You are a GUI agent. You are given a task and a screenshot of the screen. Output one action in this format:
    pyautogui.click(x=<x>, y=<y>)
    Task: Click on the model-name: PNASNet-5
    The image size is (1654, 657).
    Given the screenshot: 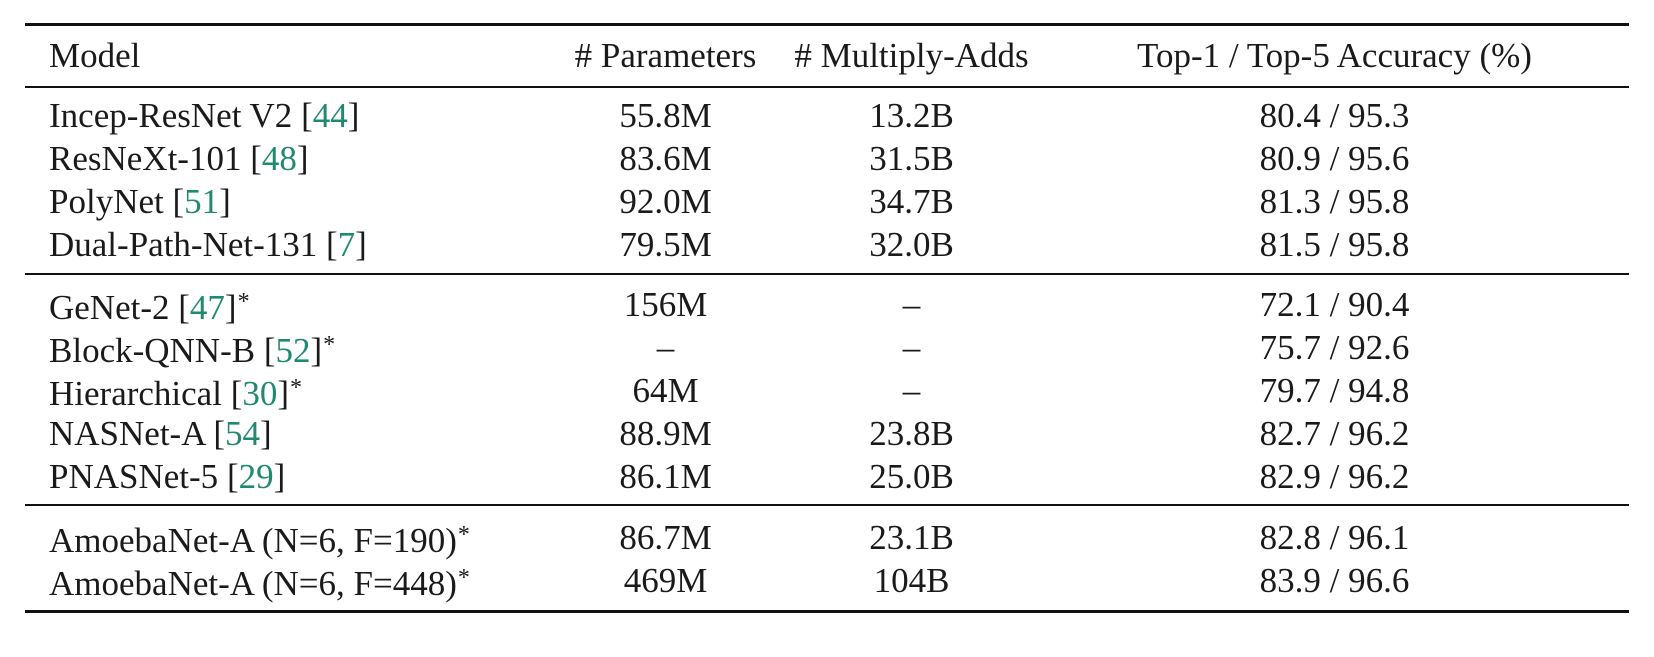 What is the action you would take?
    pyautogui.click(x=138, y=476)
    